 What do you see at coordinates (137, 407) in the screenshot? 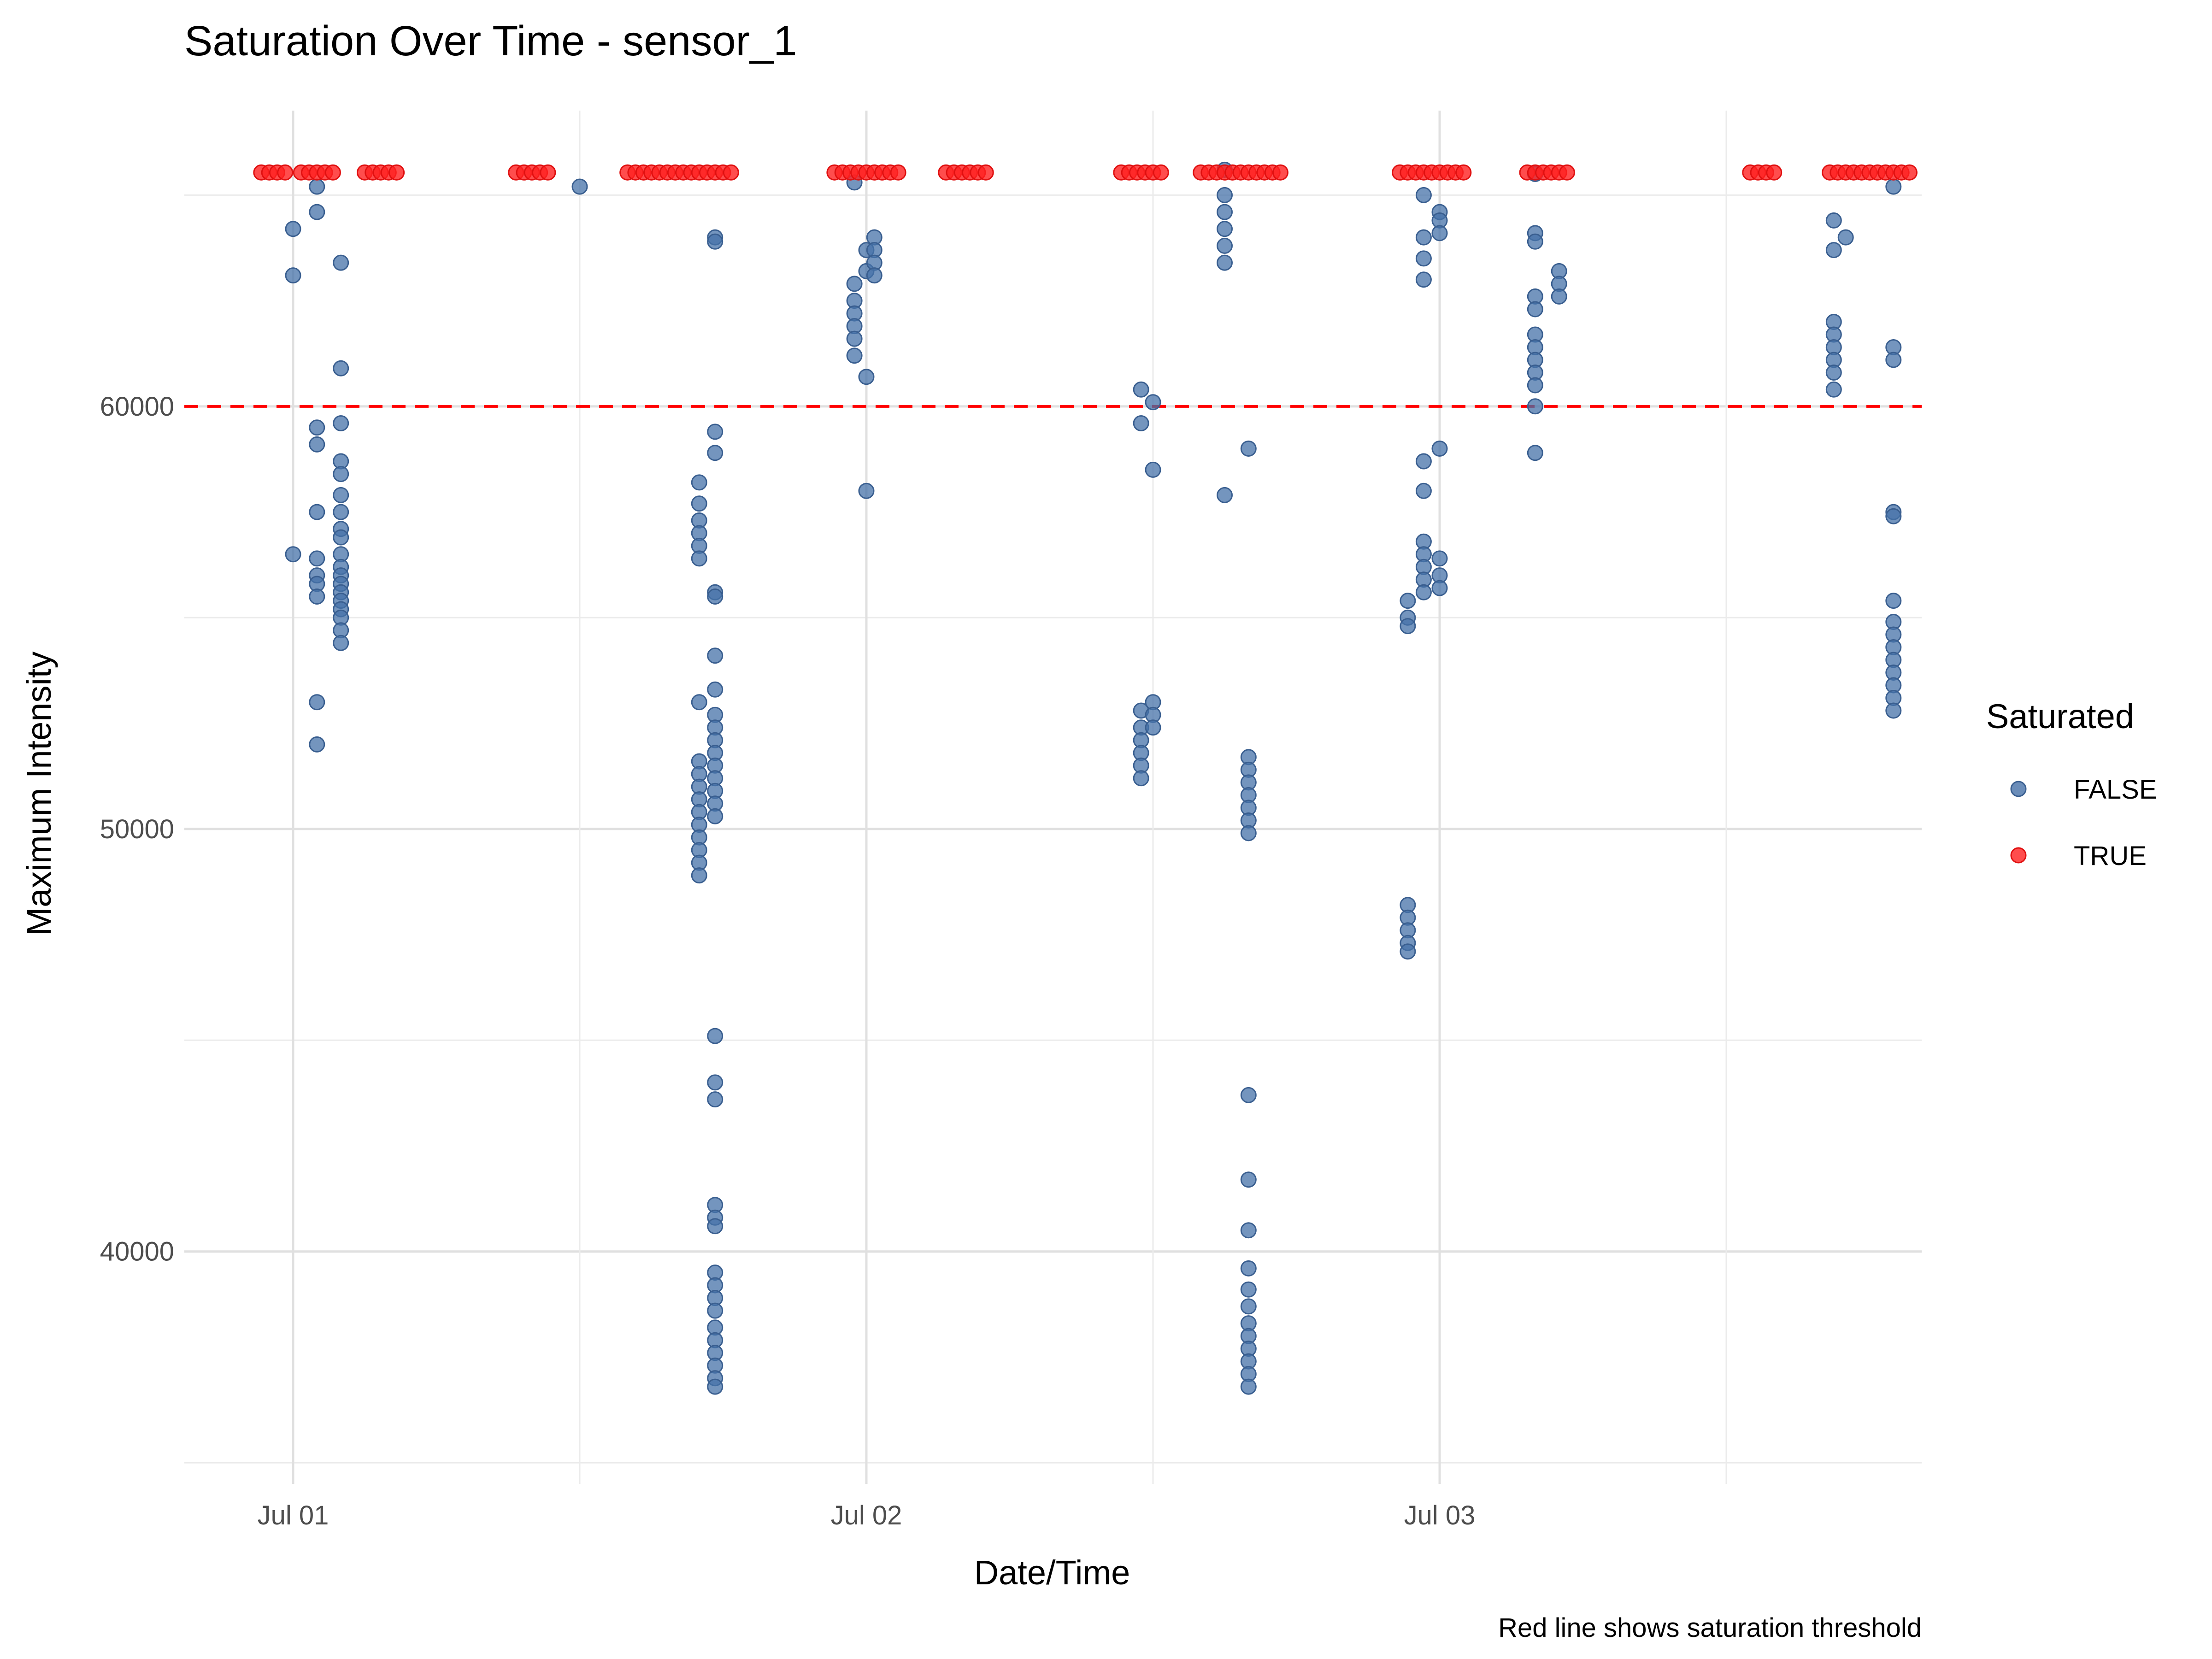
I see `y-tick-label: 60000` at bounding box center [137, 407].